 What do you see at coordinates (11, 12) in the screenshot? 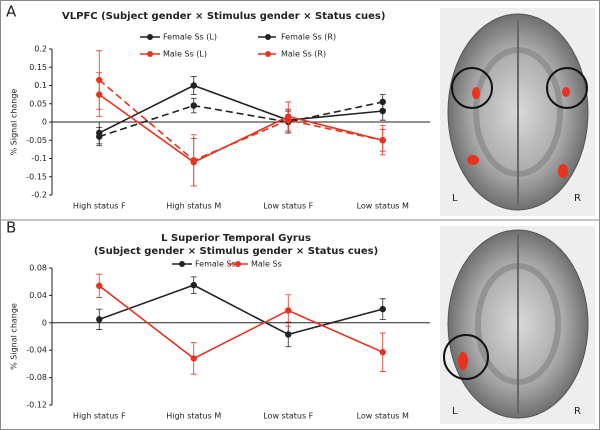
I see `panel-label: A` at bounding box center [11, 12].